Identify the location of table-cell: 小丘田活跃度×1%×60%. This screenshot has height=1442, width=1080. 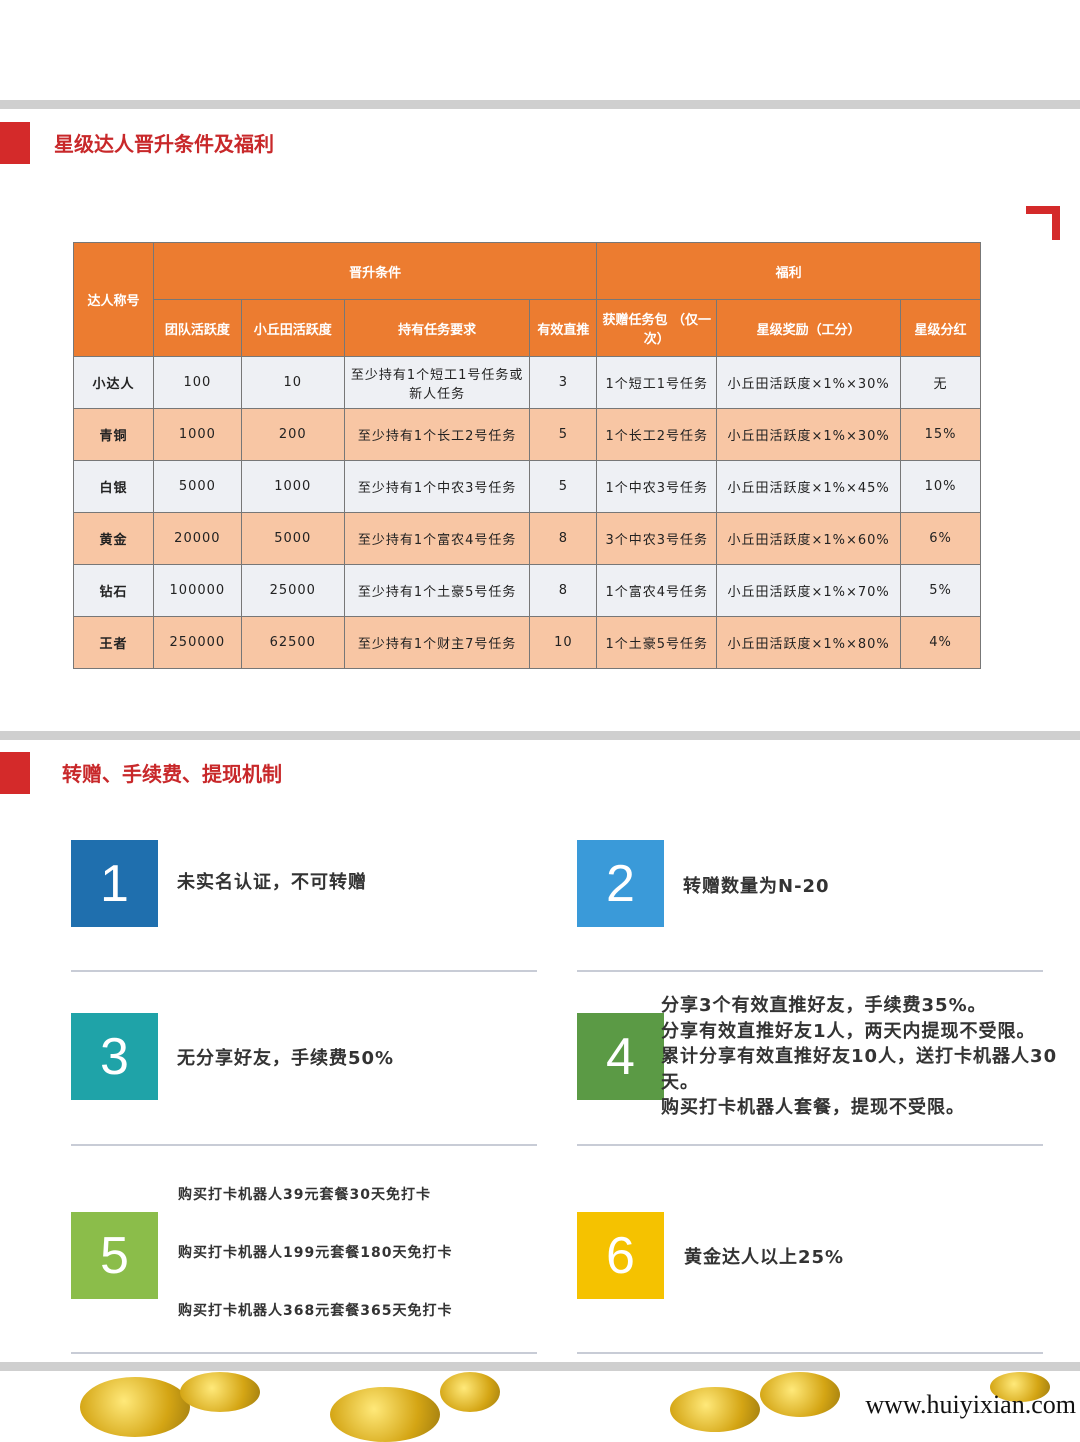
(809, 538).